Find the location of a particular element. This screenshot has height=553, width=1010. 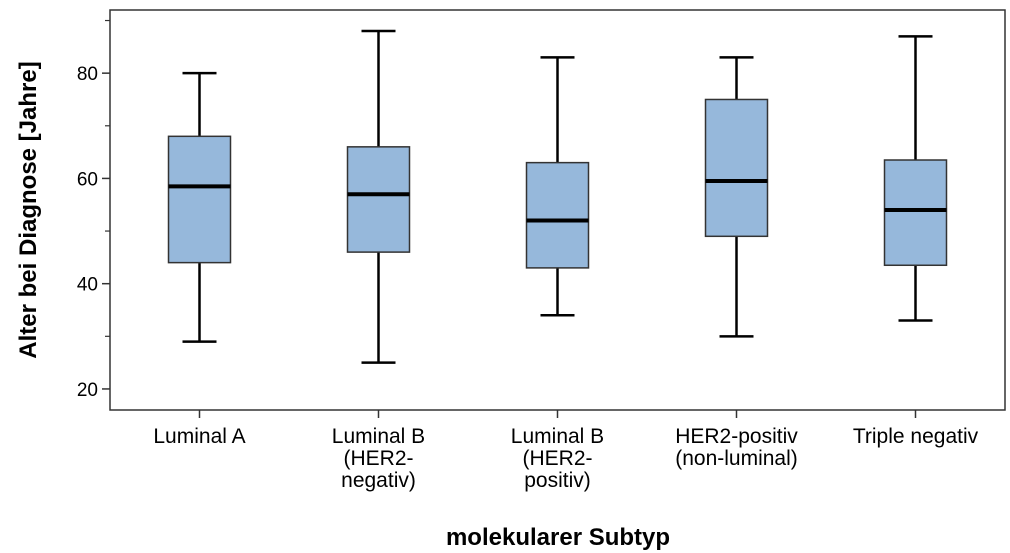

y-tick-label-40: 40 is located at coordinates (87, 285).